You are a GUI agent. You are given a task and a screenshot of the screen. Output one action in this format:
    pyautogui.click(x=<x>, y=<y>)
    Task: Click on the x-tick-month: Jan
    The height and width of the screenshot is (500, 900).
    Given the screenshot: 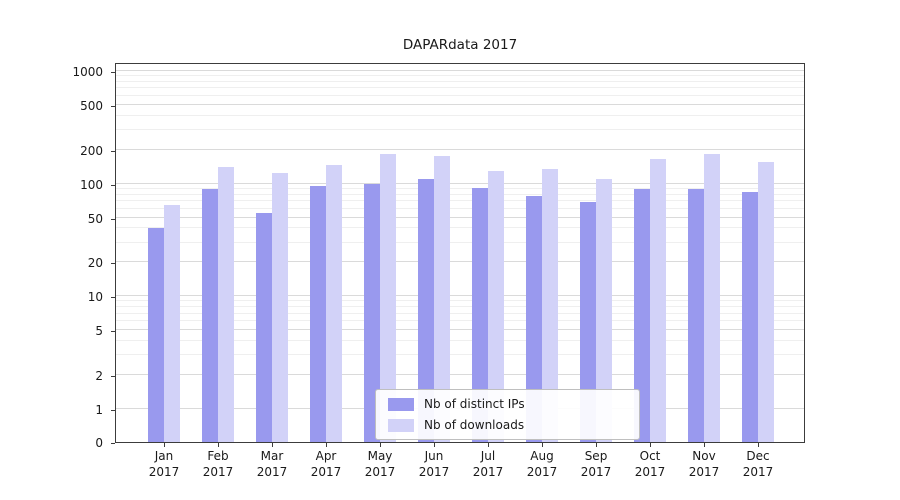 What is the action you would take?
    pyautogui.click(x=164, y=456)
    